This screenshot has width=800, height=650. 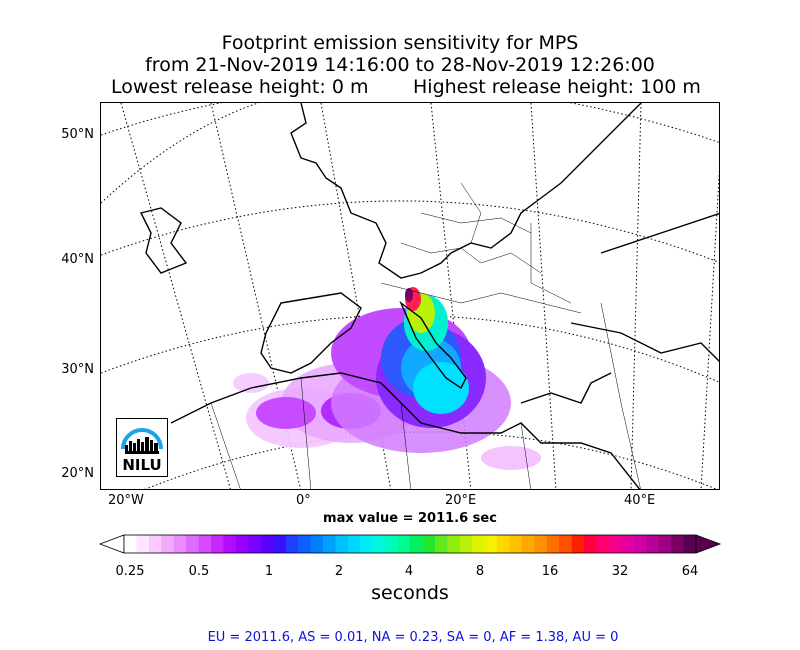 I want to click on nilu-logo: NILU, so click(x=142, y=447).